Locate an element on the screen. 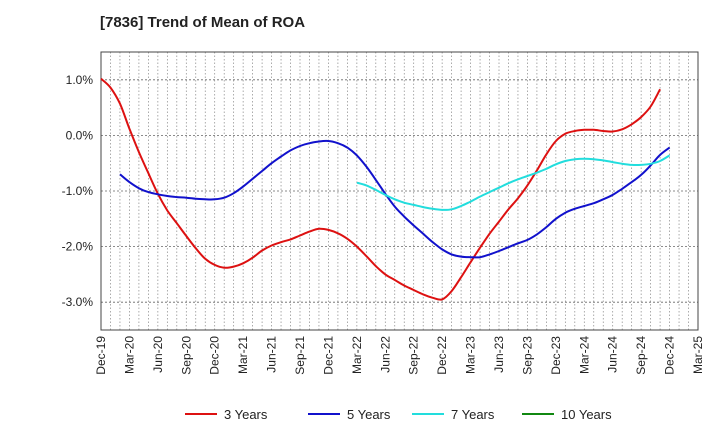  x-tick-label: Jun-22 is located at coordinates (385, 354).